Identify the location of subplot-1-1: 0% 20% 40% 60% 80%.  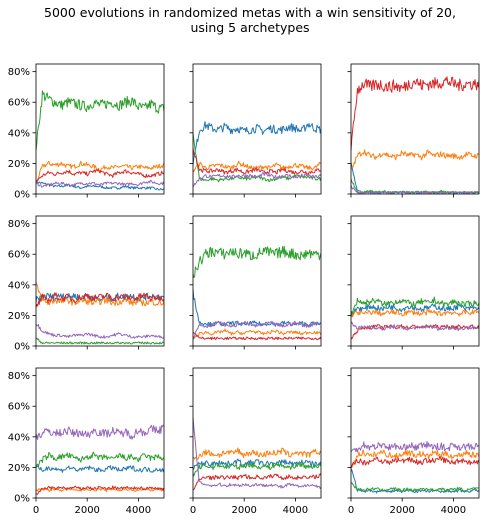
(86, 132).